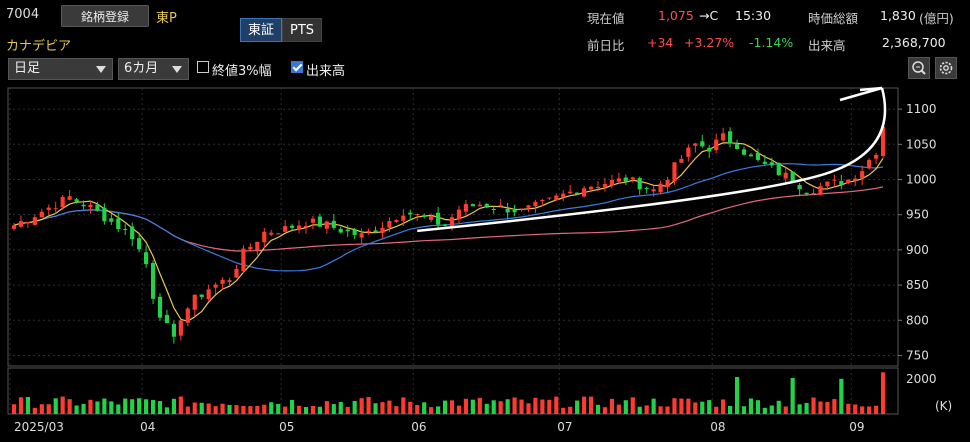 This screenshot has width=970, height=442. Describe the element at coordinates (606, 18) in the screenshot. I see `current-price-label: 現在値` at that location.